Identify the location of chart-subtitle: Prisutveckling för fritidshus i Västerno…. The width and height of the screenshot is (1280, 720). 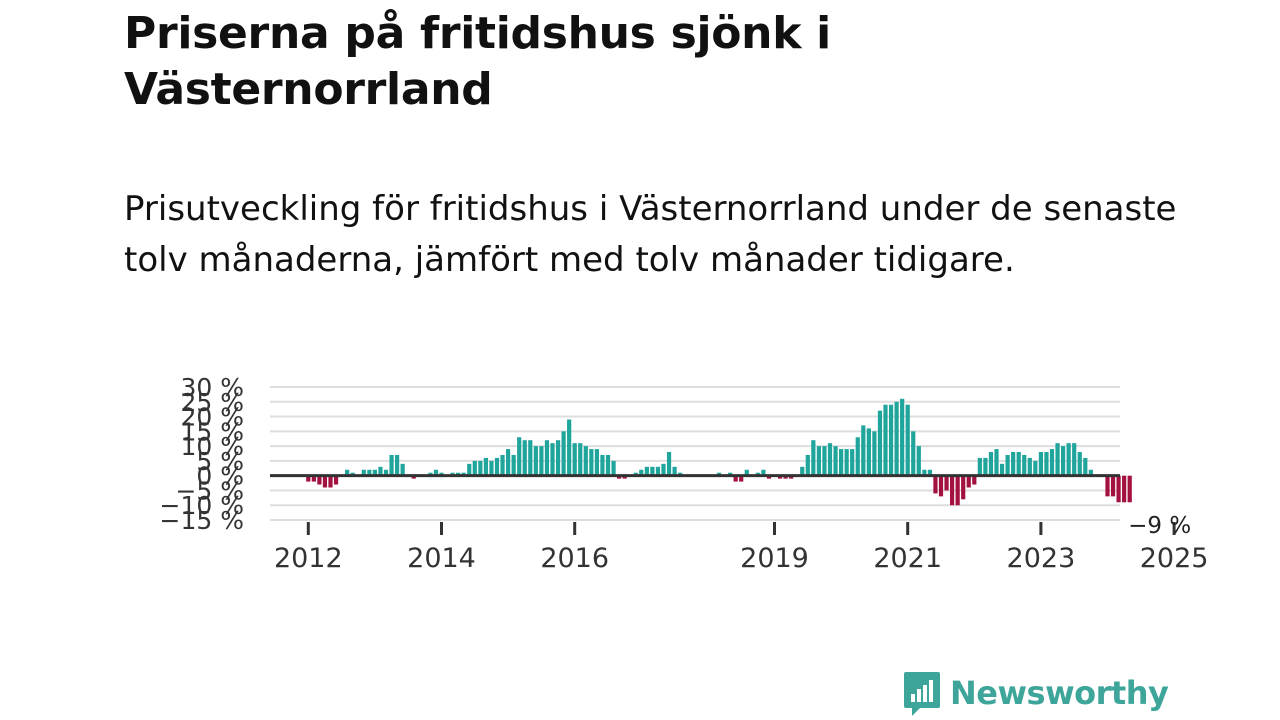
(650, 234).